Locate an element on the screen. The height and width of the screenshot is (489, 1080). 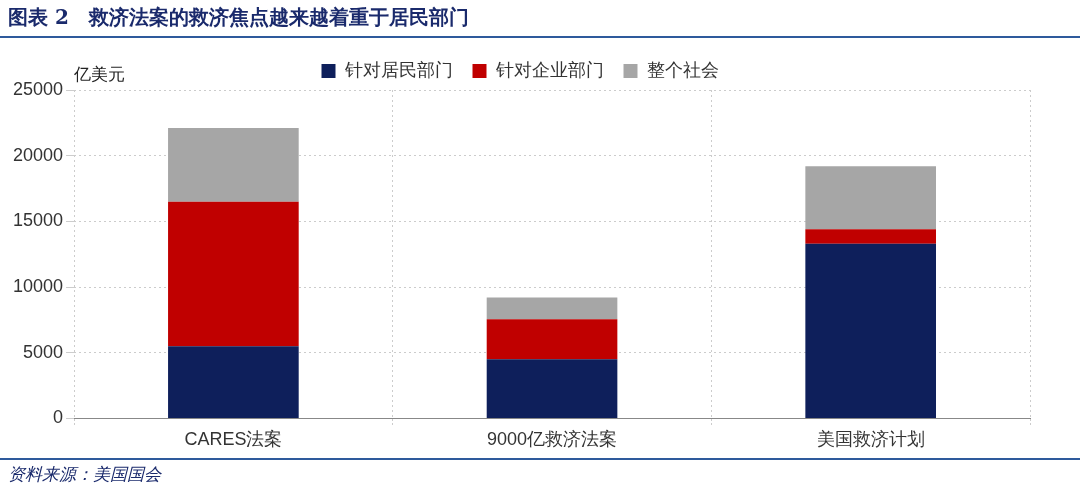
y-tick-label: 15000 is located at coordinates (38, 220).